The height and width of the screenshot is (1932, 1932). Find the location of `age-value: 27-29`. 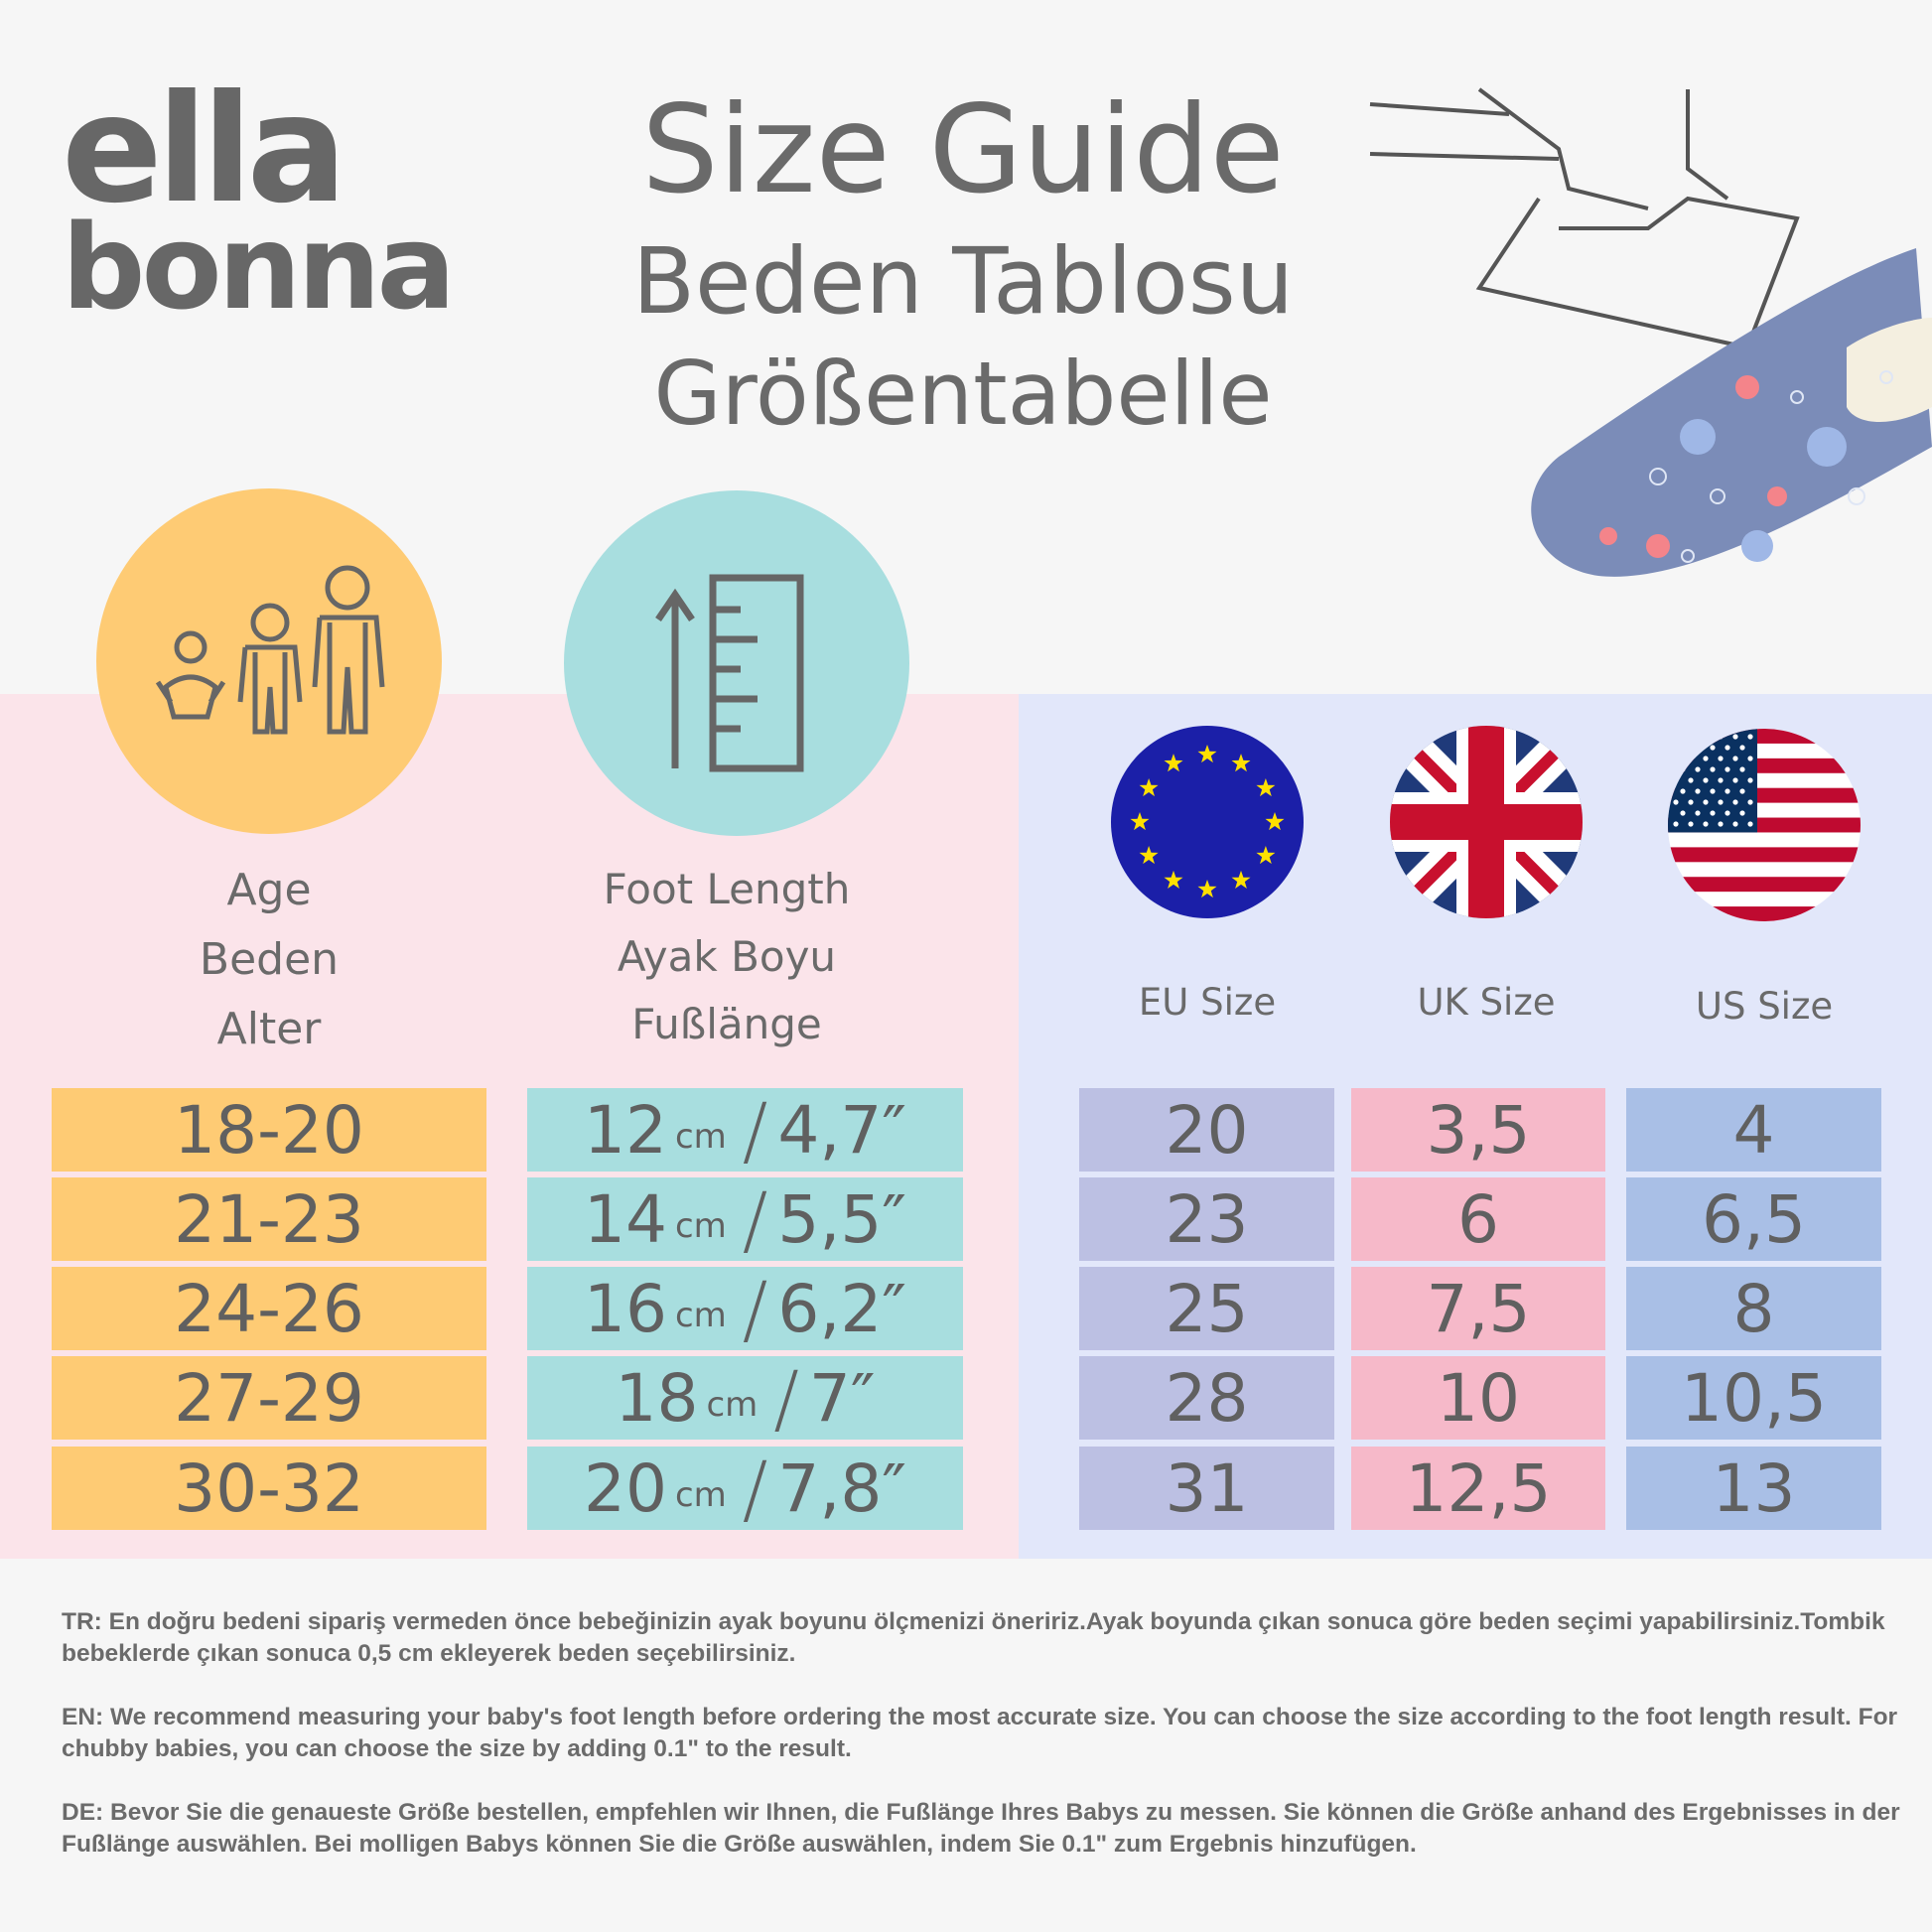

age-value: 27-29 is located at coordinates (269, 1398).